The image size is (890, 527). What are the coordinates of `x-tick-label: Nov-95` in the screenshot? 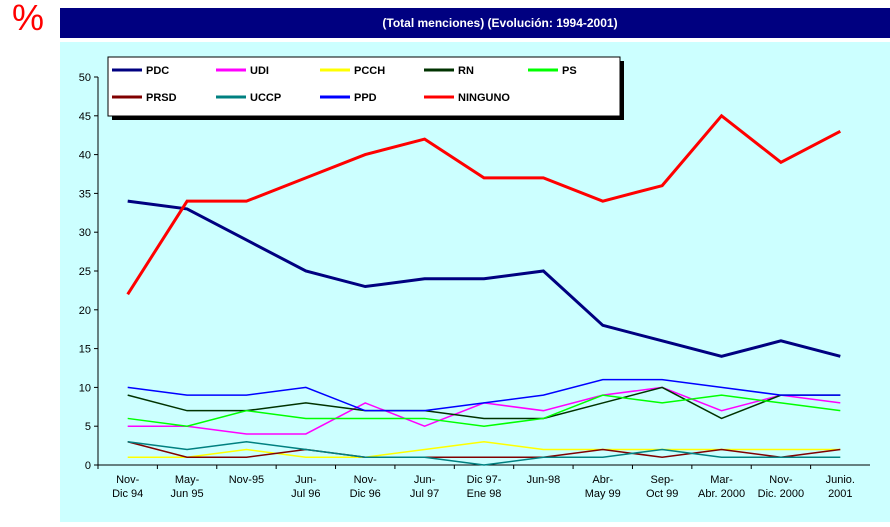 It's located at (246, 480).